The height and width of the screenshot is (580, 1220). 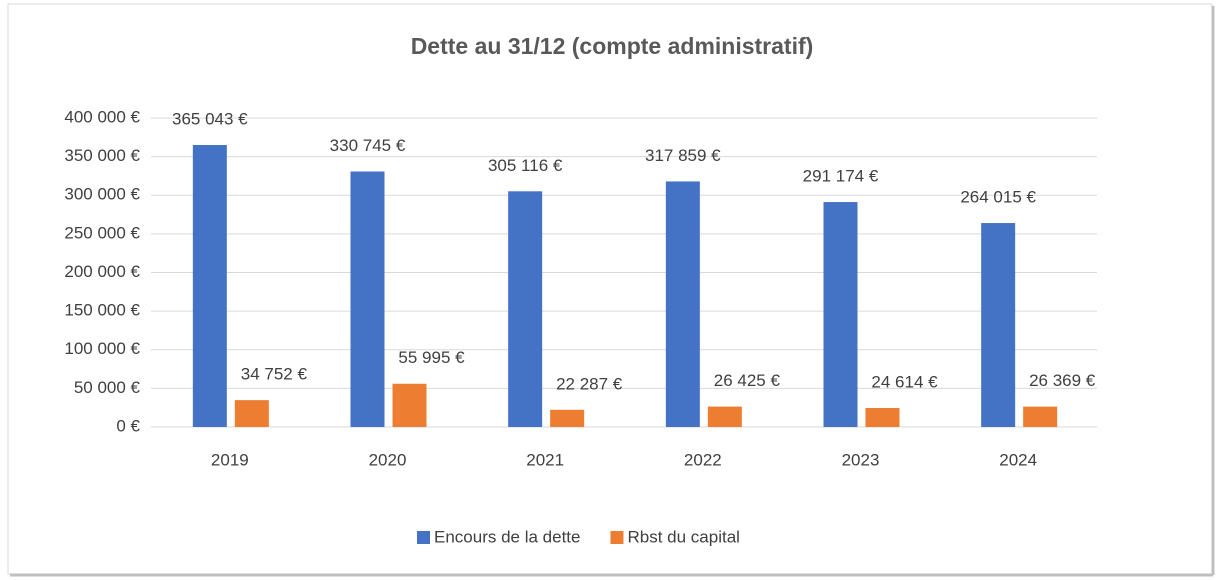 What do you see at coordinates (545, 459) in the screenshot?
I see `x-tick-label: 2021` at bounding box center [545, 459].